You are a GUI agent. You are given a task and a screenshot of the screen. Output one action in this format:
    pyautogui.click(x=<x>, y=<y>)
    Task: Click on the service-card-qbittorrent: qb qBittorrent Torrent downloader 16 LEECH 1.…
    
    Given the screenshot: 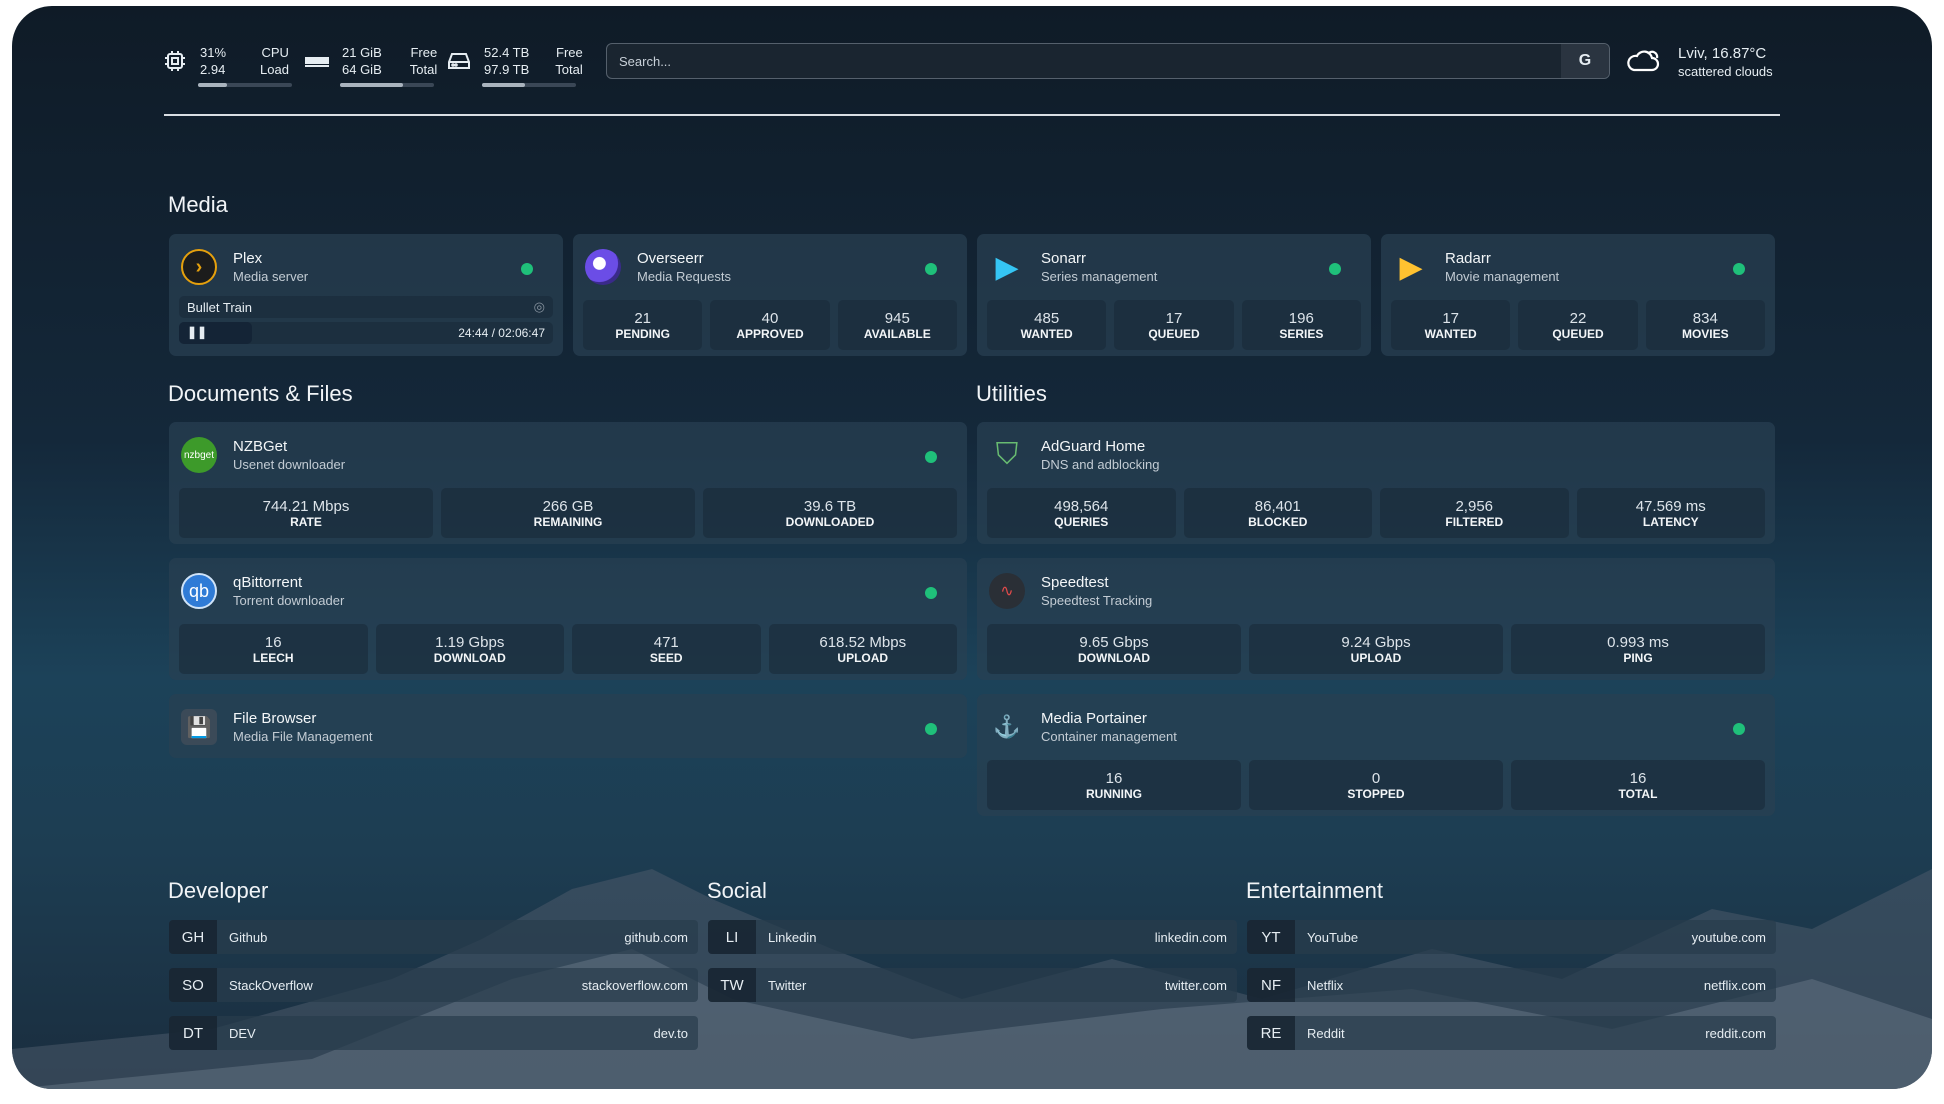 What is the action you would take?
    pyautogui.click(x=568, y=619)
    